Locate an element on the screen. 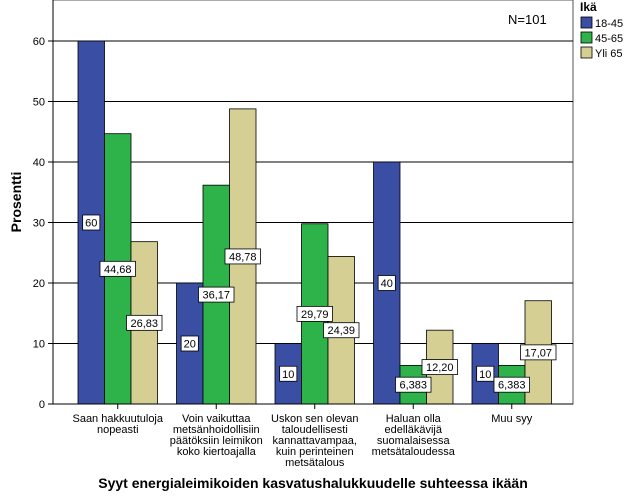 The width and height of the screenshot is (626, 501). svg-text: 20 is located at coordinates (190, 345).